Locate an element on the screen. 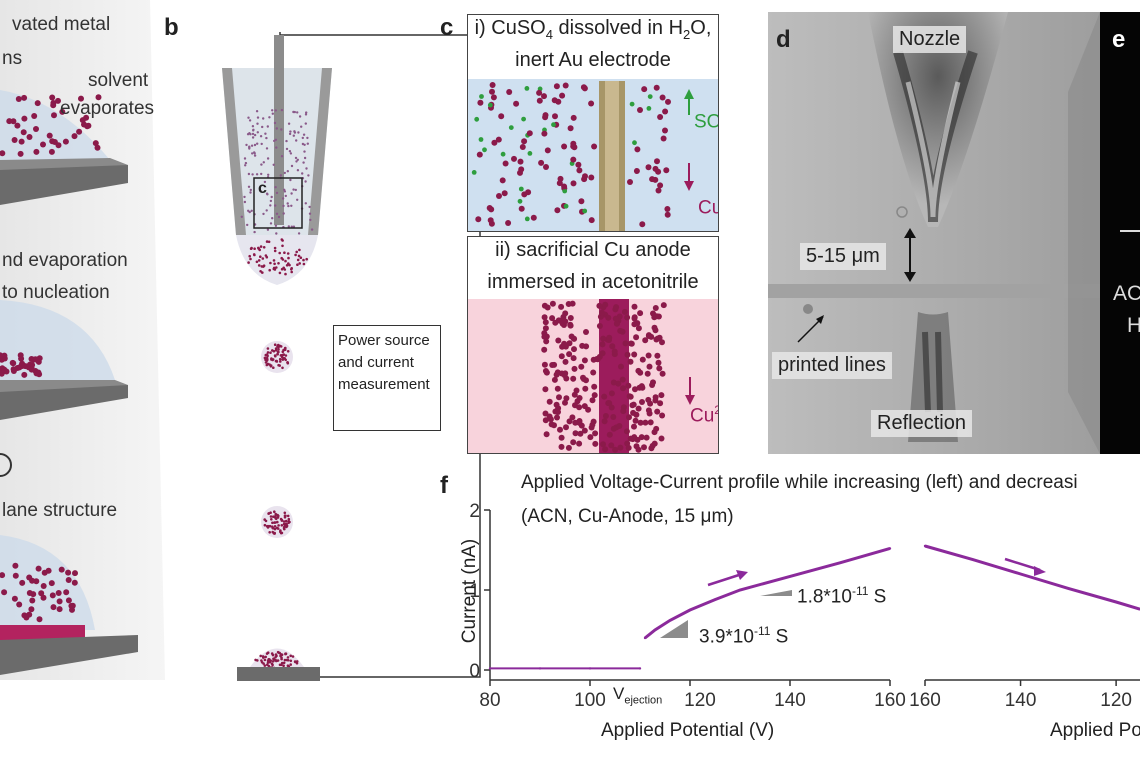 The image size is (1140, 760). printed-lines-label: printed lines is located at coordinates (832, 365).